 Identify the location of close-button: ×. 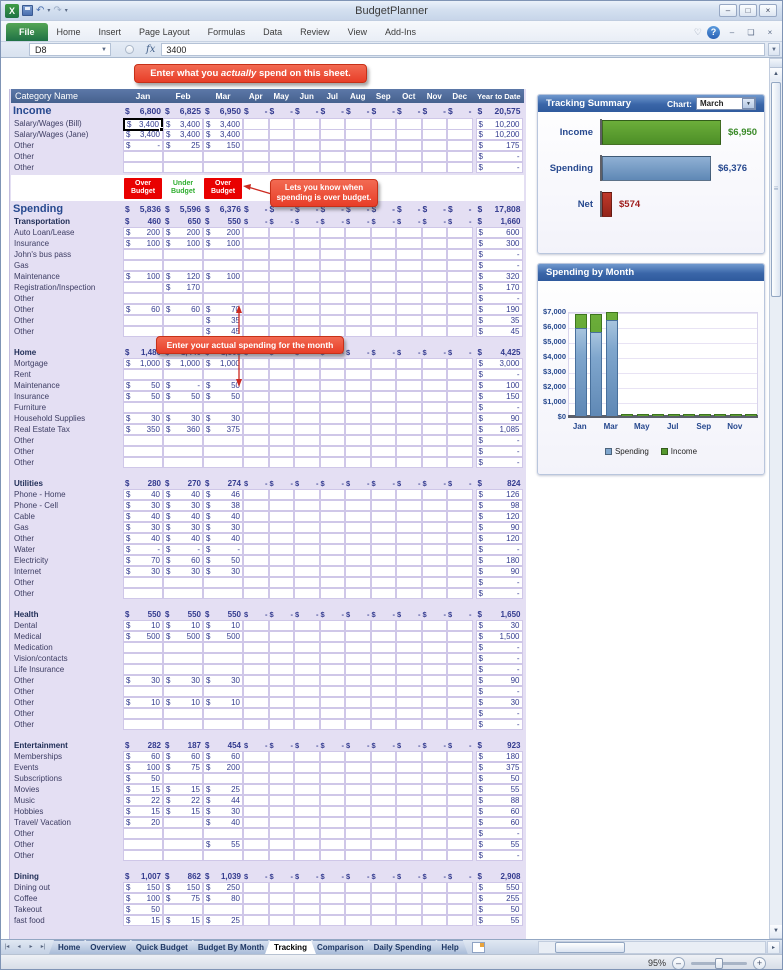
(768, 10).